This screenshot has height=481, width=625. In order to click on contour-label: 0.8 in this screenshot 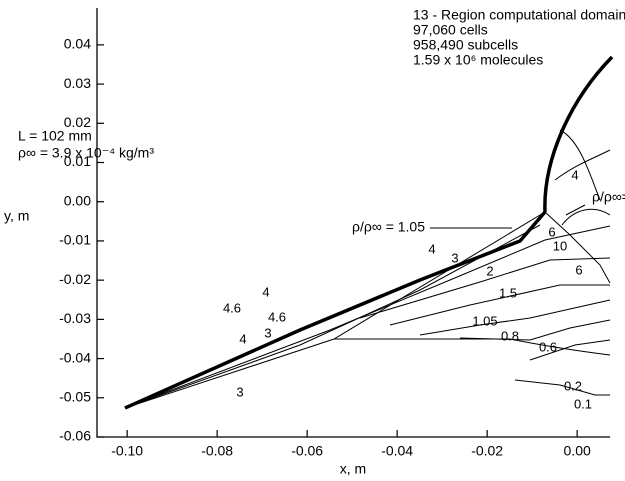, I will do `click(510, 335)`.